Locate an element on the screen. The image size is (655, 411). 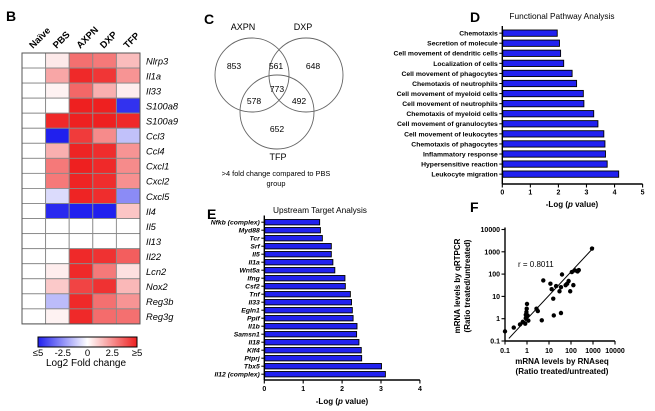
venn-count: 648 is located at coordinates (313, 66).